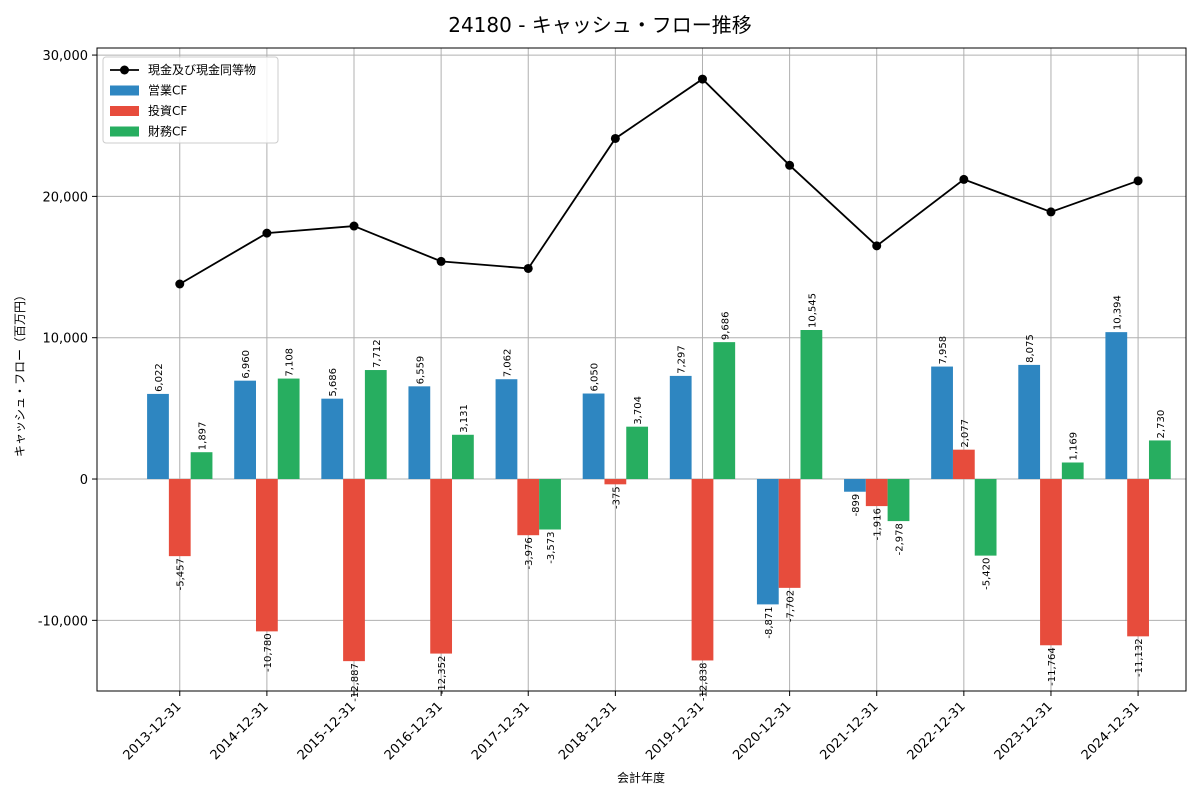 The width and height of the screenshot is (1200, 800). Describe the element at coordinates (153, 731) in the screenshot. I see `x-tick-label: 2013-12-31` at that location.